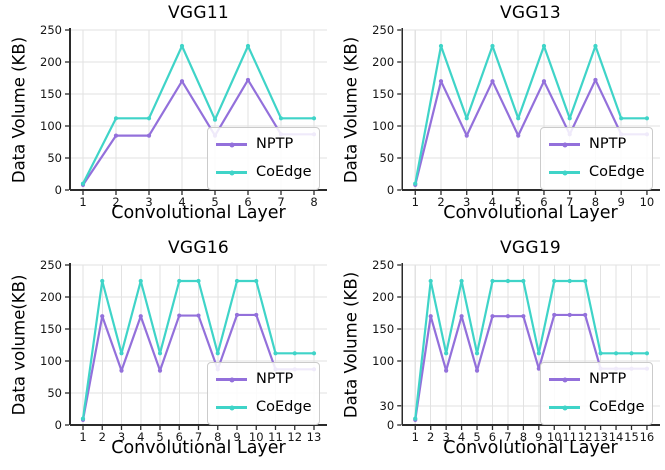 This screenshot has width=665, height=470. I want to click on svg-text: 16, so click(647, 437).